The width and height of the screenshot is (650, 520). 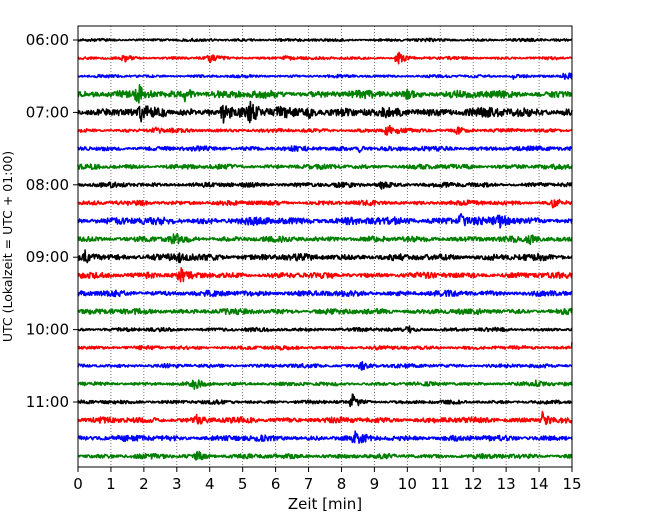 I want to click on x-tick-label: 6, so click(x=276, y=484).